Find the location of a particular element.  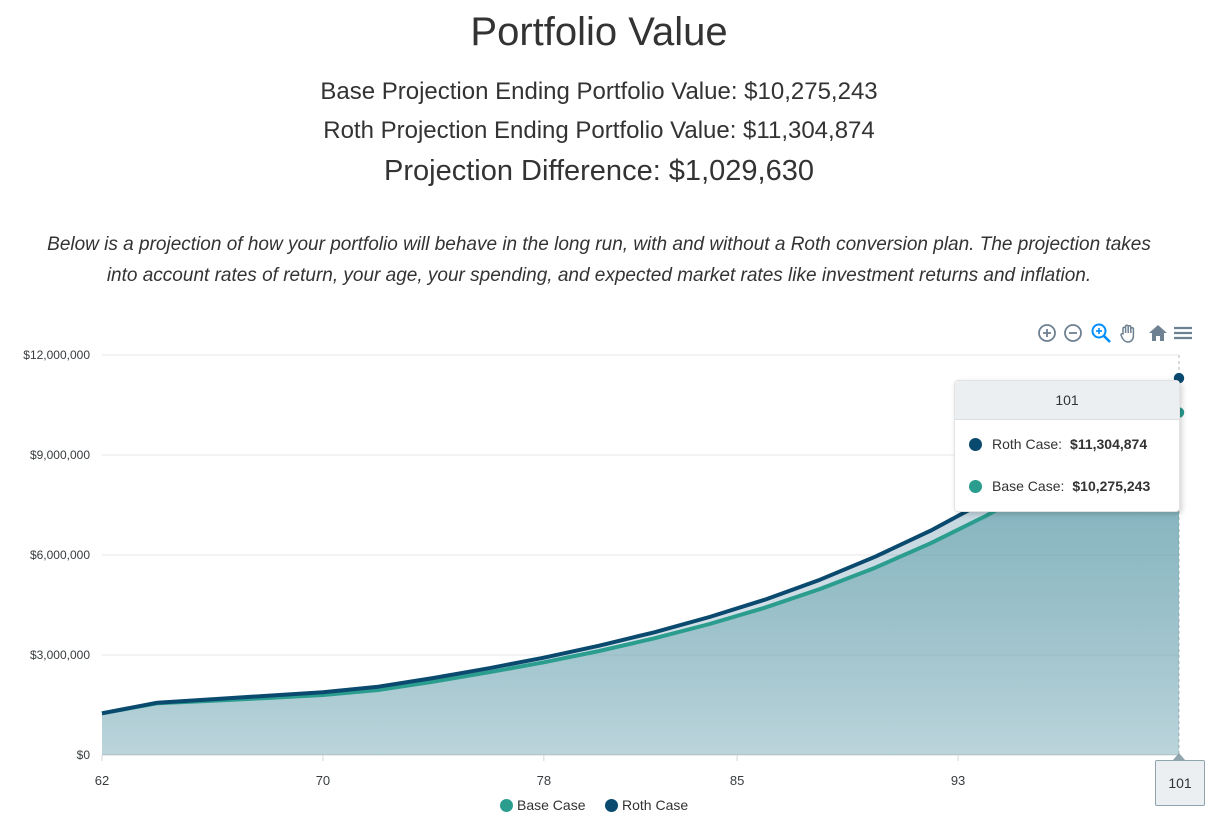

x-tick-label: 62 is located at coordinates (102, 780).